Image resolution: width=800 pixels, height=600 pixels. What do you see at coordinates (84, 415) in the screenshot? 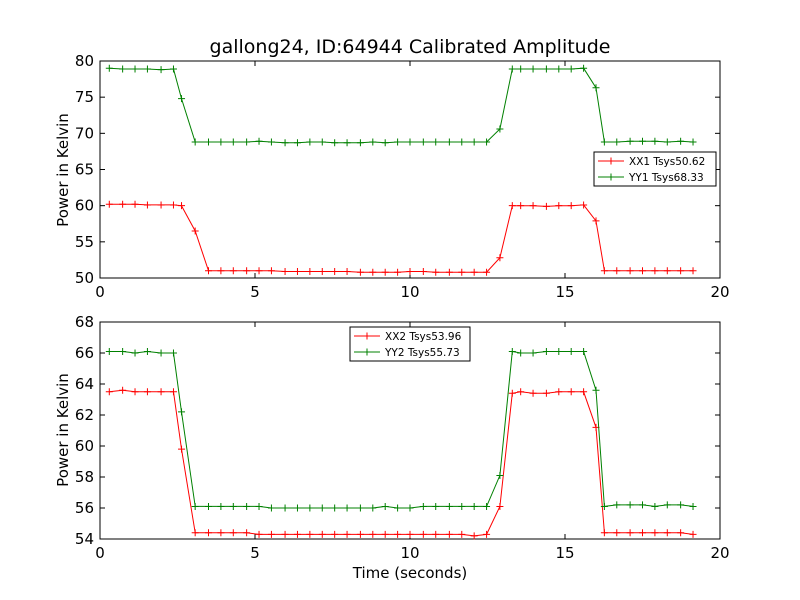
I see `y-tick-label: 62` at bounding box center [84, 415].